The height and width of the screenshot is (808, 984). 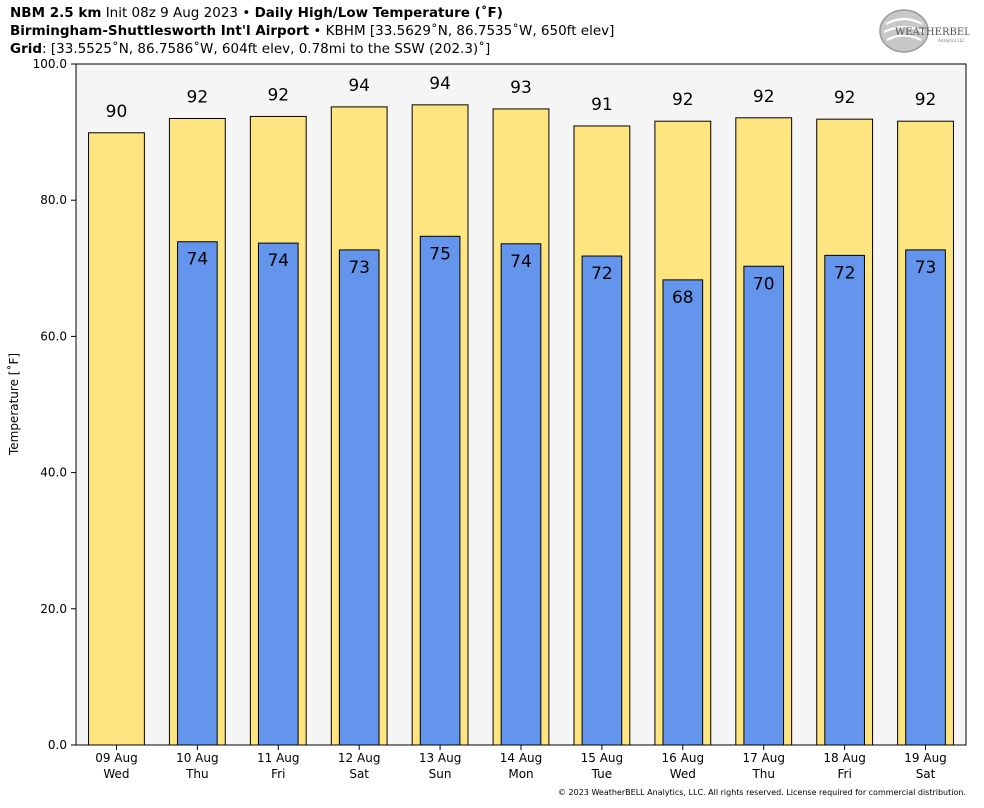 I want to click on y-tick-label: 60.0, so click(x=53, y=336).